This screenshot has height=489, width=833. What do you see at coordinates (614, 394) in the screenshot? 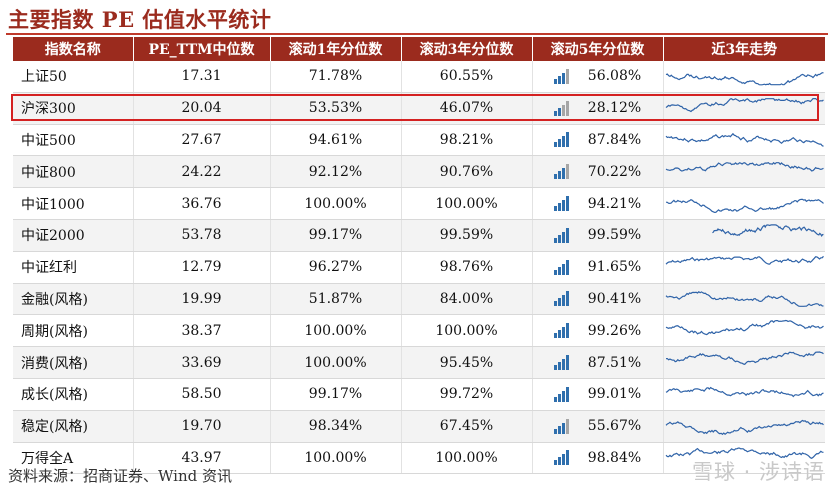
I see `pct-5y-value: 99.01%` at bounding box center [614, 394].